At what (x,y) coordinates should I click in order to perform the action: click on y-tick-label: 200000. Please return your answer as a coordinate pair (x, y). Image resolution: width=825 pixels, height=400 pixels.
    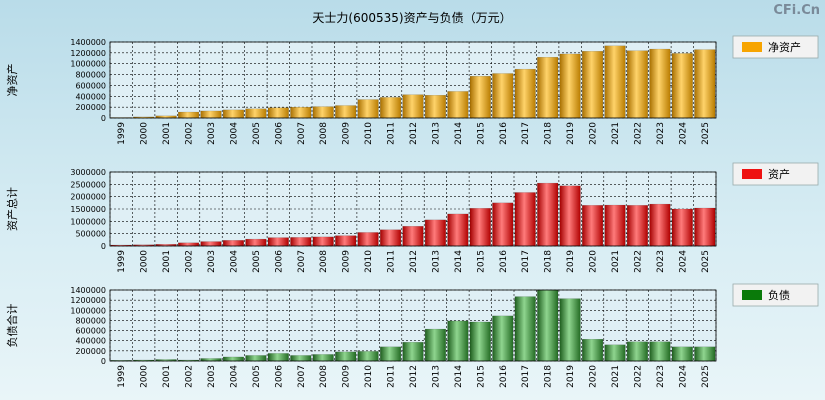
    Looking at the image, I should click on (90, 107).